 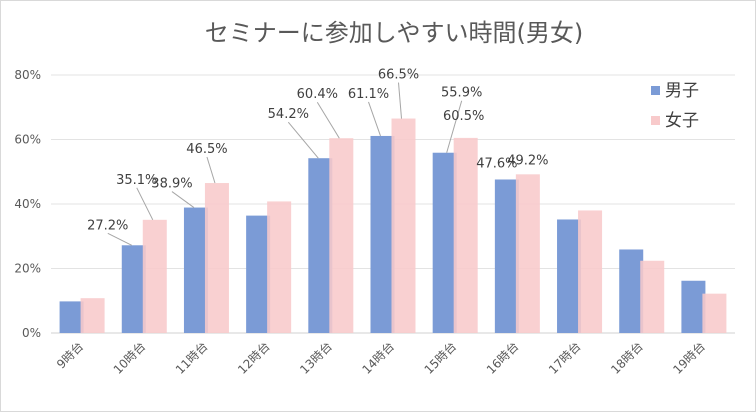 What do you see at coordinates (564, 358) in the screenshot?
I see `x-tick-label: 17時台` at bounding box center [564, 358].